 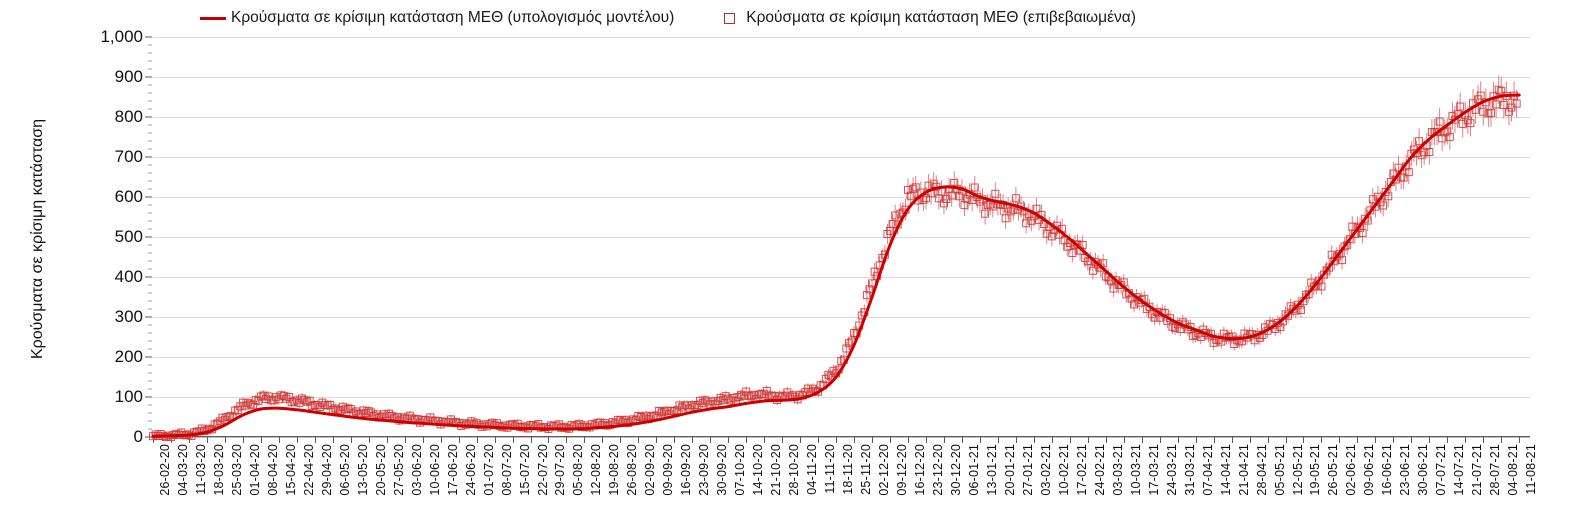 I want to click on x-tick-label: 24-03-21, so click(x=1171, y=470).